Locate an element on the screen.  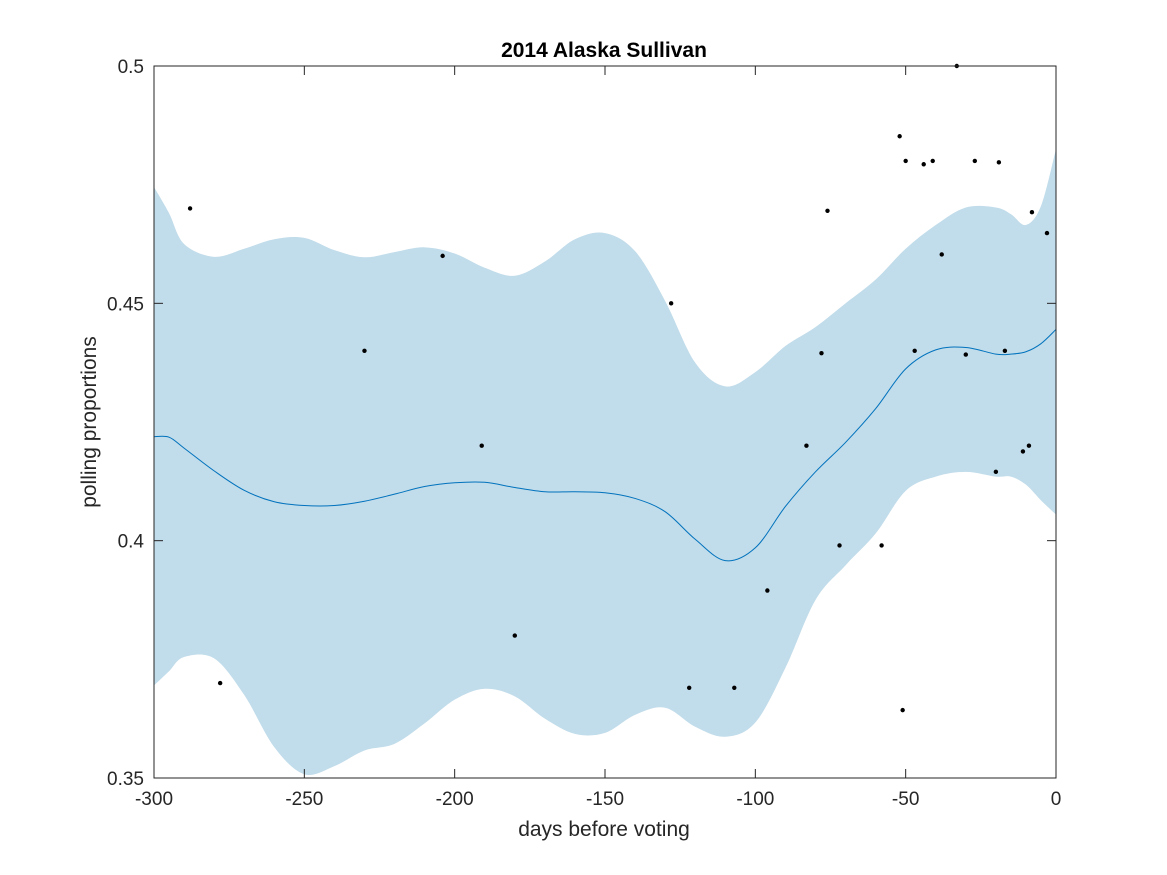
x-axis-label: days before voting is located at coordinates (604, 829).